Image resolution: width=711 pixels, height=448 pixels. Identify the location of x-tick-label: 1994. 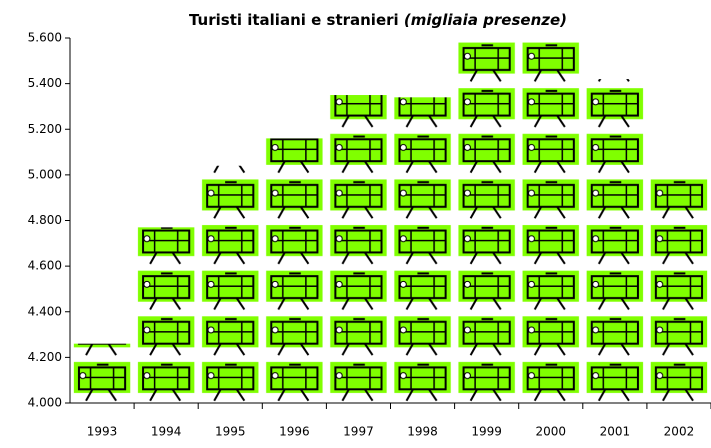
(166, 432).